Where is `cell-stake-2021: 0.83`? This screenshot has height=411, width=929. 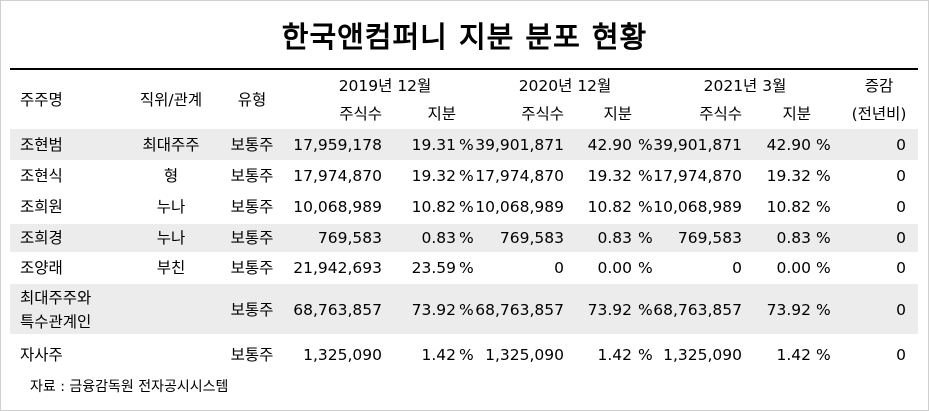 cell-stake-2021: 0.83 is located at coordinates (793, 238).